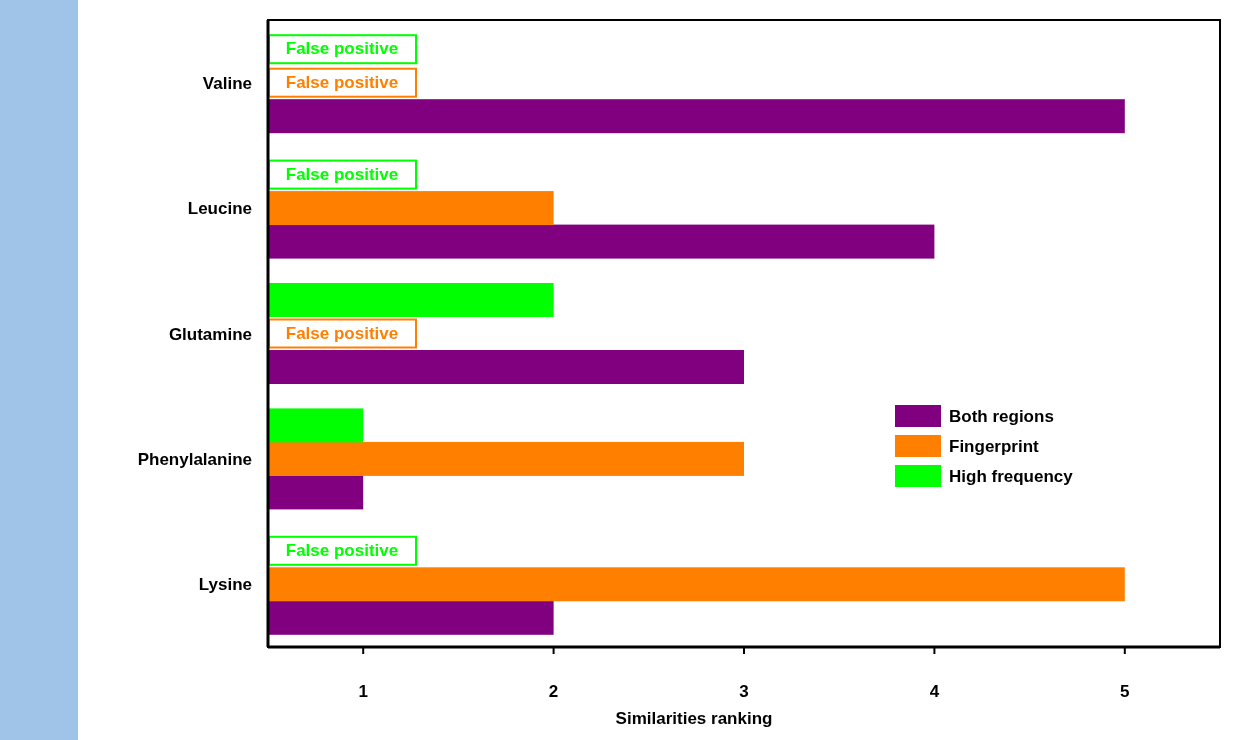 This screenshot has width=1244, height=740. Describe the element at coordinates (219, 209) in the screenshot. I see `y-tick-label: Leucine` at that location.